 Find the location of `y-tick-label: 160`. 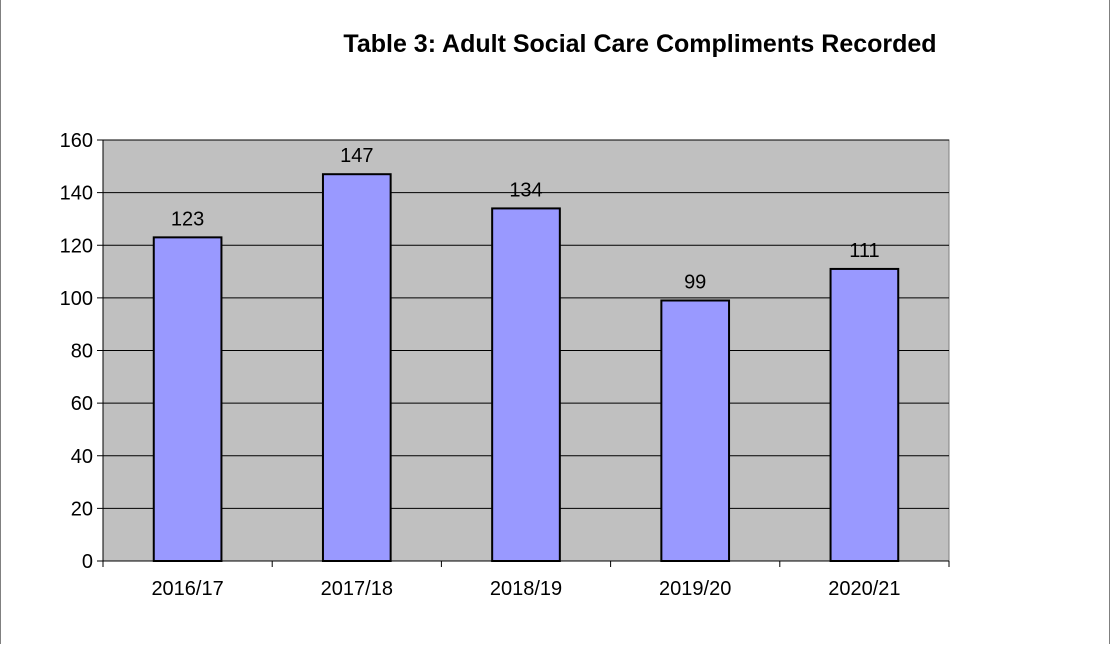

y-tick-label: 160 is located at coordinates (76, 141).